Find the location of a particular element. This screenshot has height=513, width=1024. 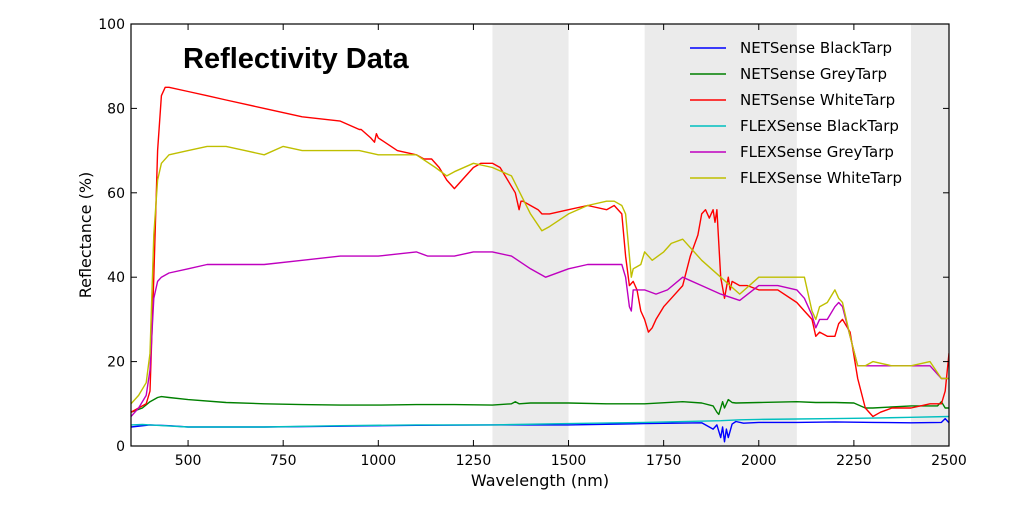

x-tick-label: 500 is located at coordinates (188, 461).